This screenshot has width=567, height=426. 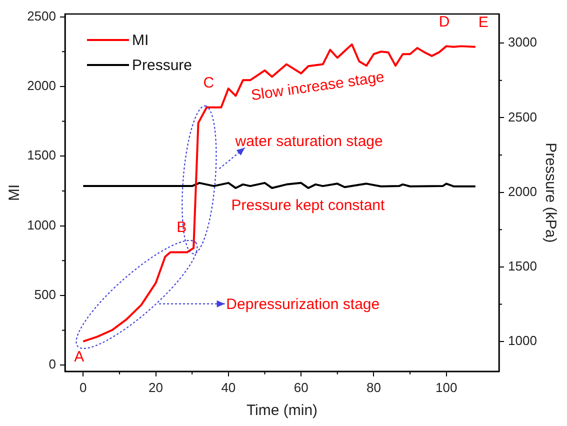 I want to click on legend-label: Pressure, so click(x=162, y=65).